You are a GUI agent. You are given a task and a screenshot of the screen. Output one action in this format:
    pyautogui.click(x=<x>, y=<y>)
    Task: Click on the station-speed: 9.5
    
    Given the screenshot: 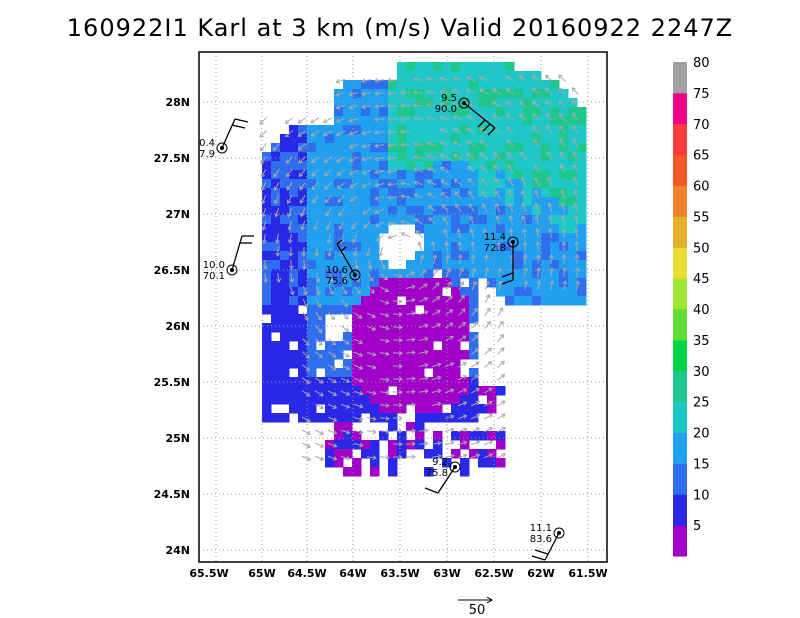 What is the action you would take?
    pyautogui.click(x=449, y=98)
    